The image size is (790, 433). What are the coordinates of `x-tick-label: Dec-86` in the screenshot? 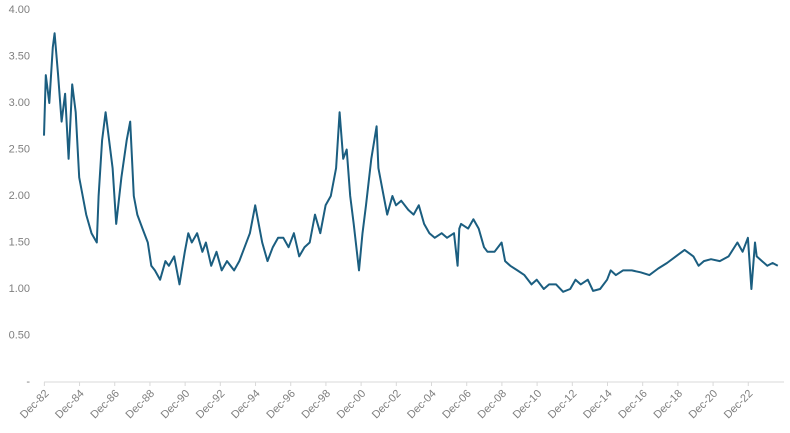 It's located at (105, 405).